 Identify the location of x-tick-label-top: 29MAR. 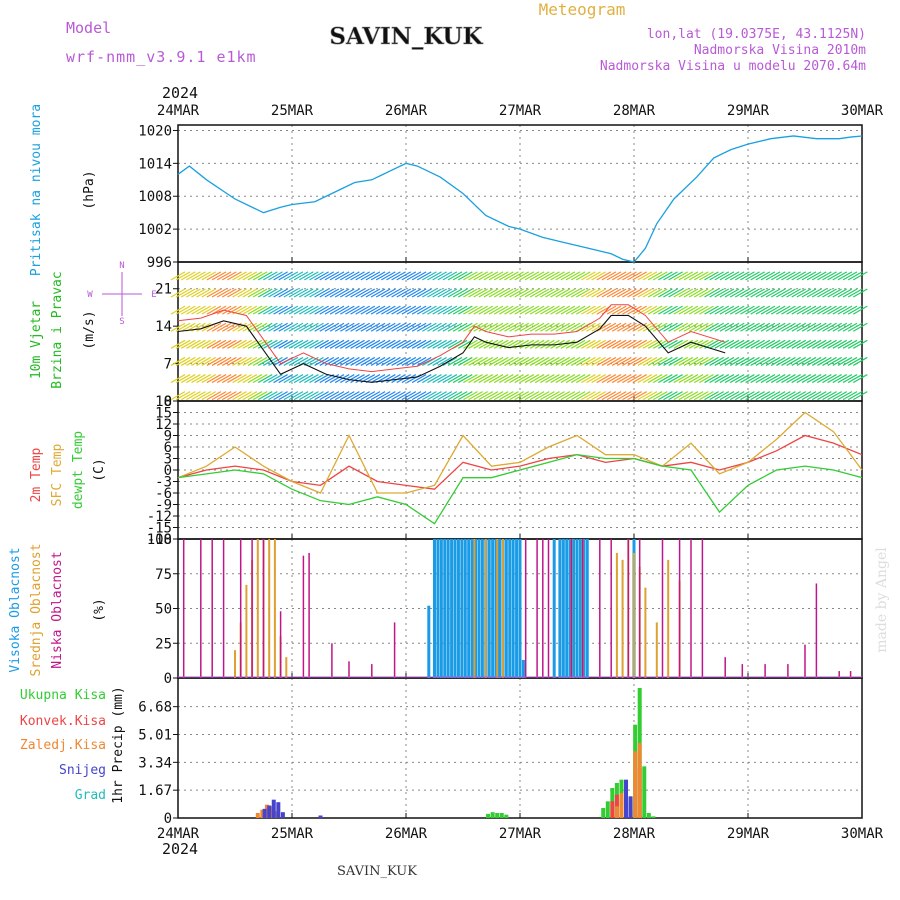
(748, 111).